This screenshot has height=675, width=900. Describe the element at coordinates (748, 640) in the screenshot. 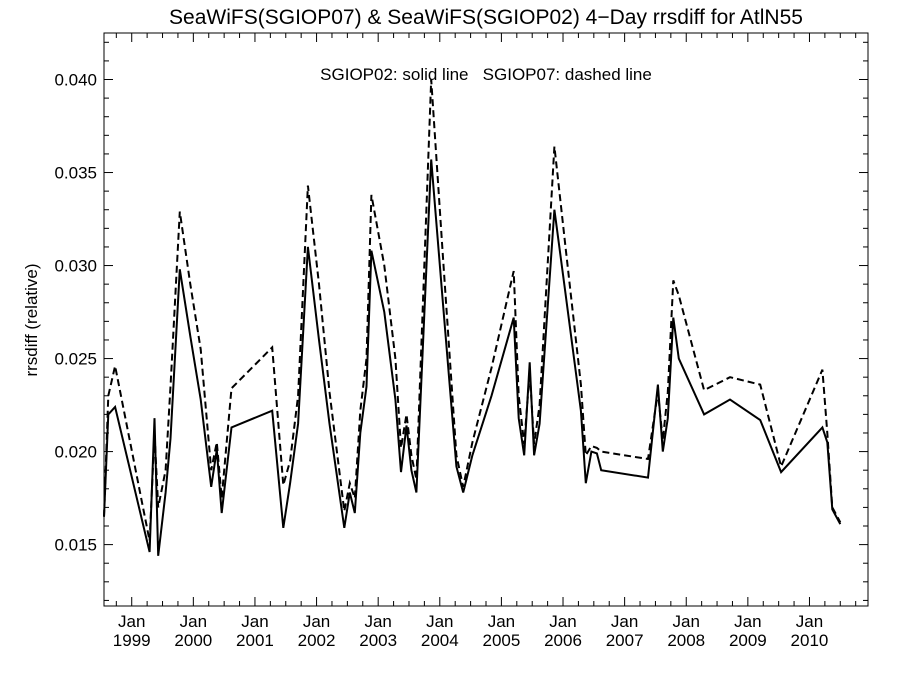

I see `x-tick-label-year: 2009` at that location.